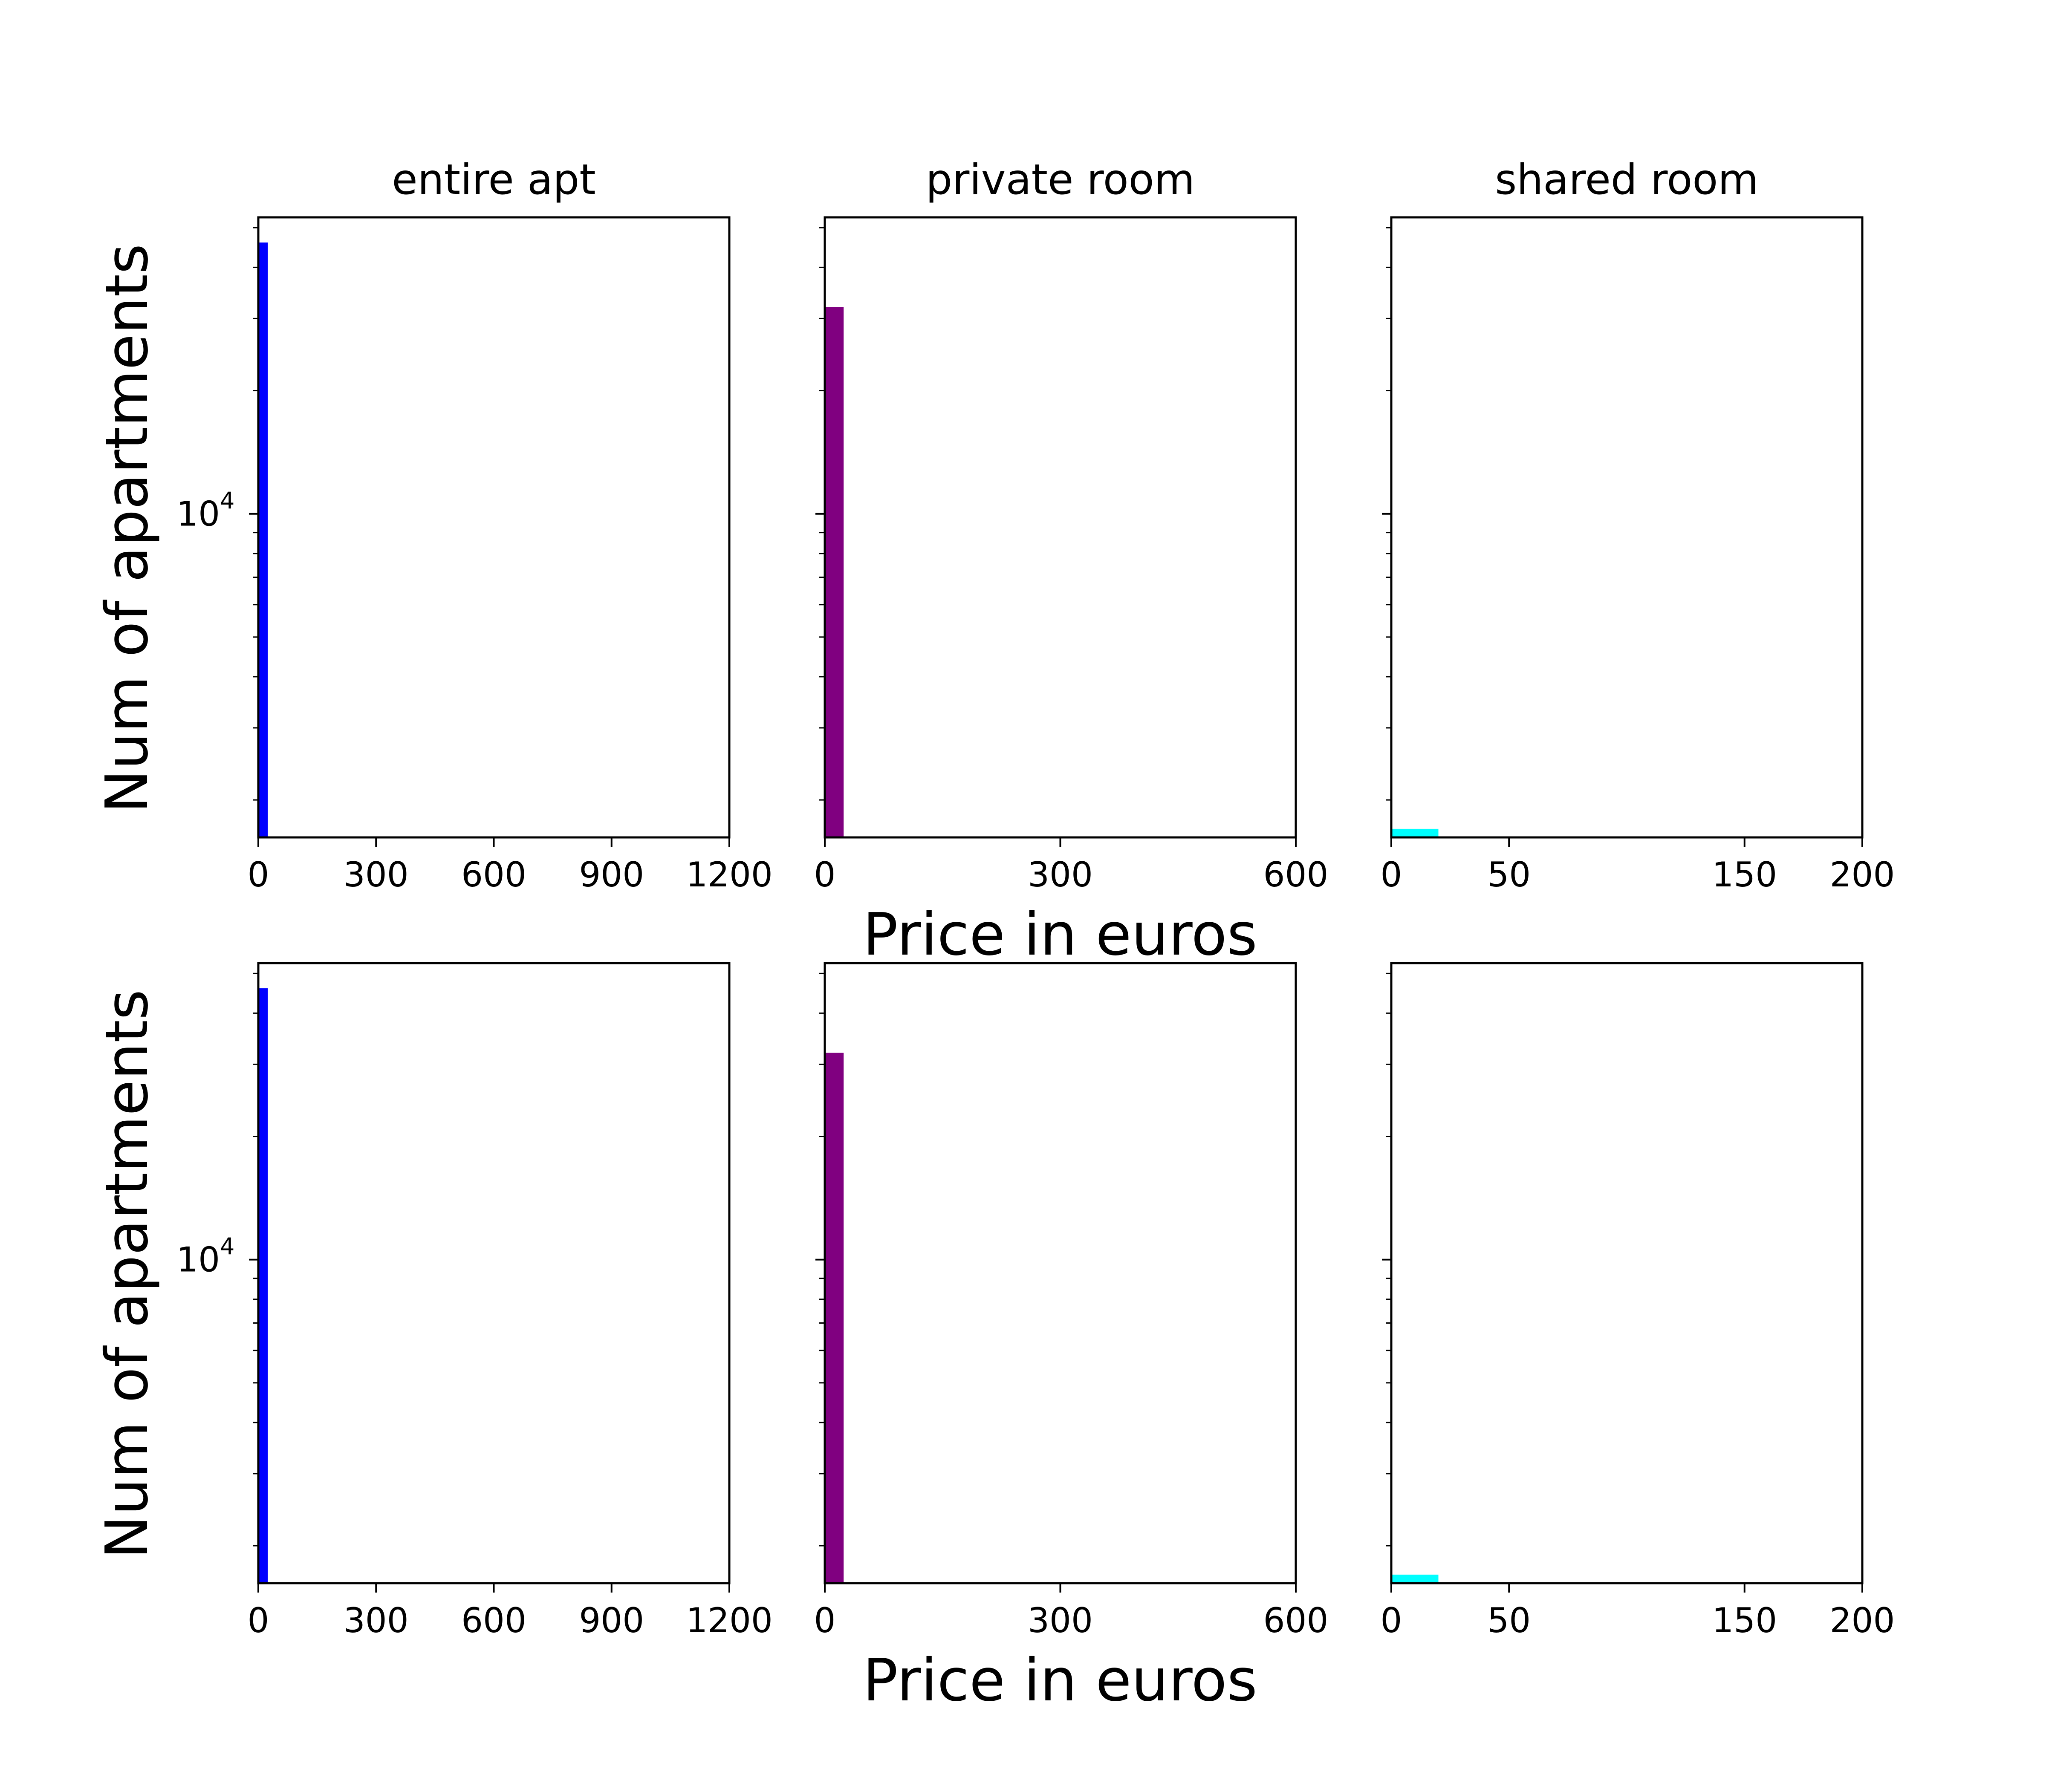 This screenshot has width=2046, height=1792. I want to click on panel-6: 0 50 150 200, so click(1638, 1301).